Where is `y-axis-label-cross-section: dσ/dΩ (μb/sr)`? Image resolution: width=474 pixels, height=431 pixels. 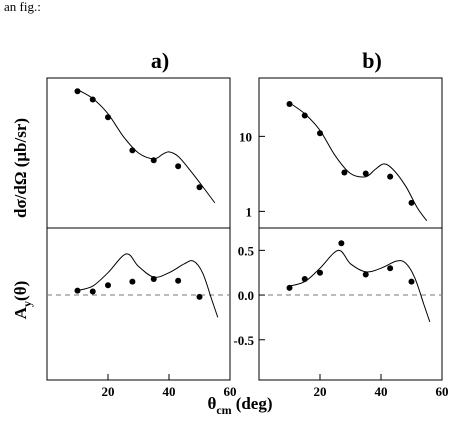
y-axis-label-cross-section: dσ/dΩ (μb/sr) is located at coordinates (20, 168).